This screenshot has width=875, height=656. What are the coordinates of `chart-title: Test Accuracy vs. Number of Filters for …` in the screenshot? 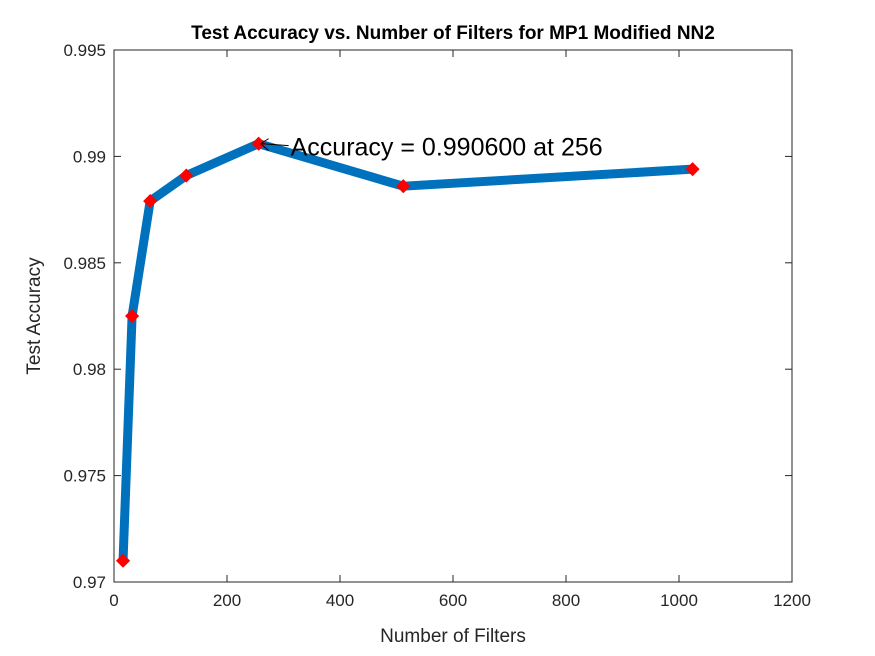 It's located at (453, 33).